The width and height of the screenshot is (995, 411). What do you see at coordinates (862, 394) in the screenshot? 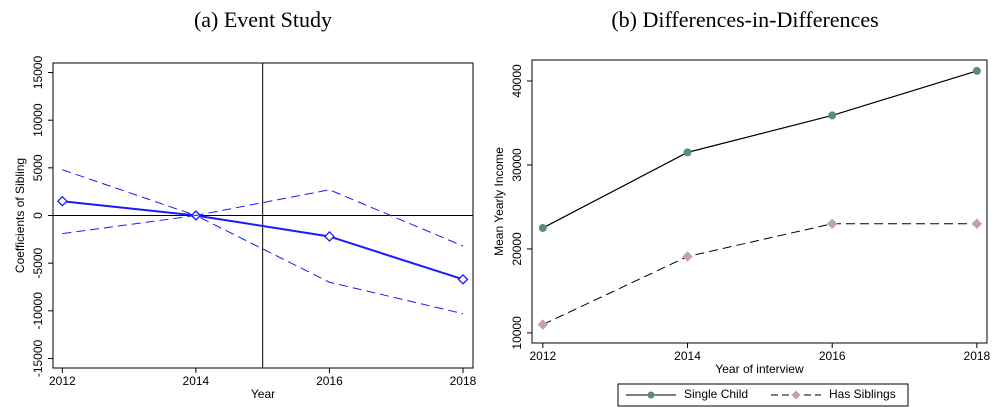
I see `legend-label: Has Siblings` at bounding box center [862, 394].